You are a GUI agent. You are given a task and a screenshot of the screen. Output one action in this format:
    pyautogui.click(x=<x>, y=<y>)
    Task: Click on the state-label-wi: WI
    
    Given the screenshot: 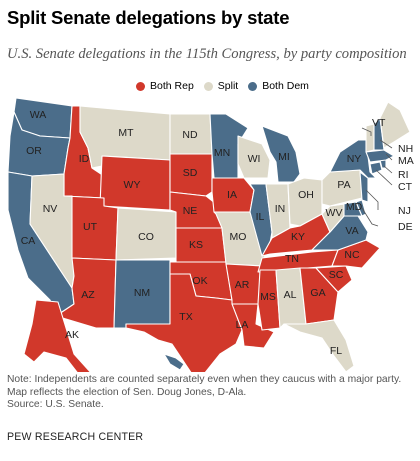 What is the action you would take?
    pyautogui.click(x=254, y=159)
    